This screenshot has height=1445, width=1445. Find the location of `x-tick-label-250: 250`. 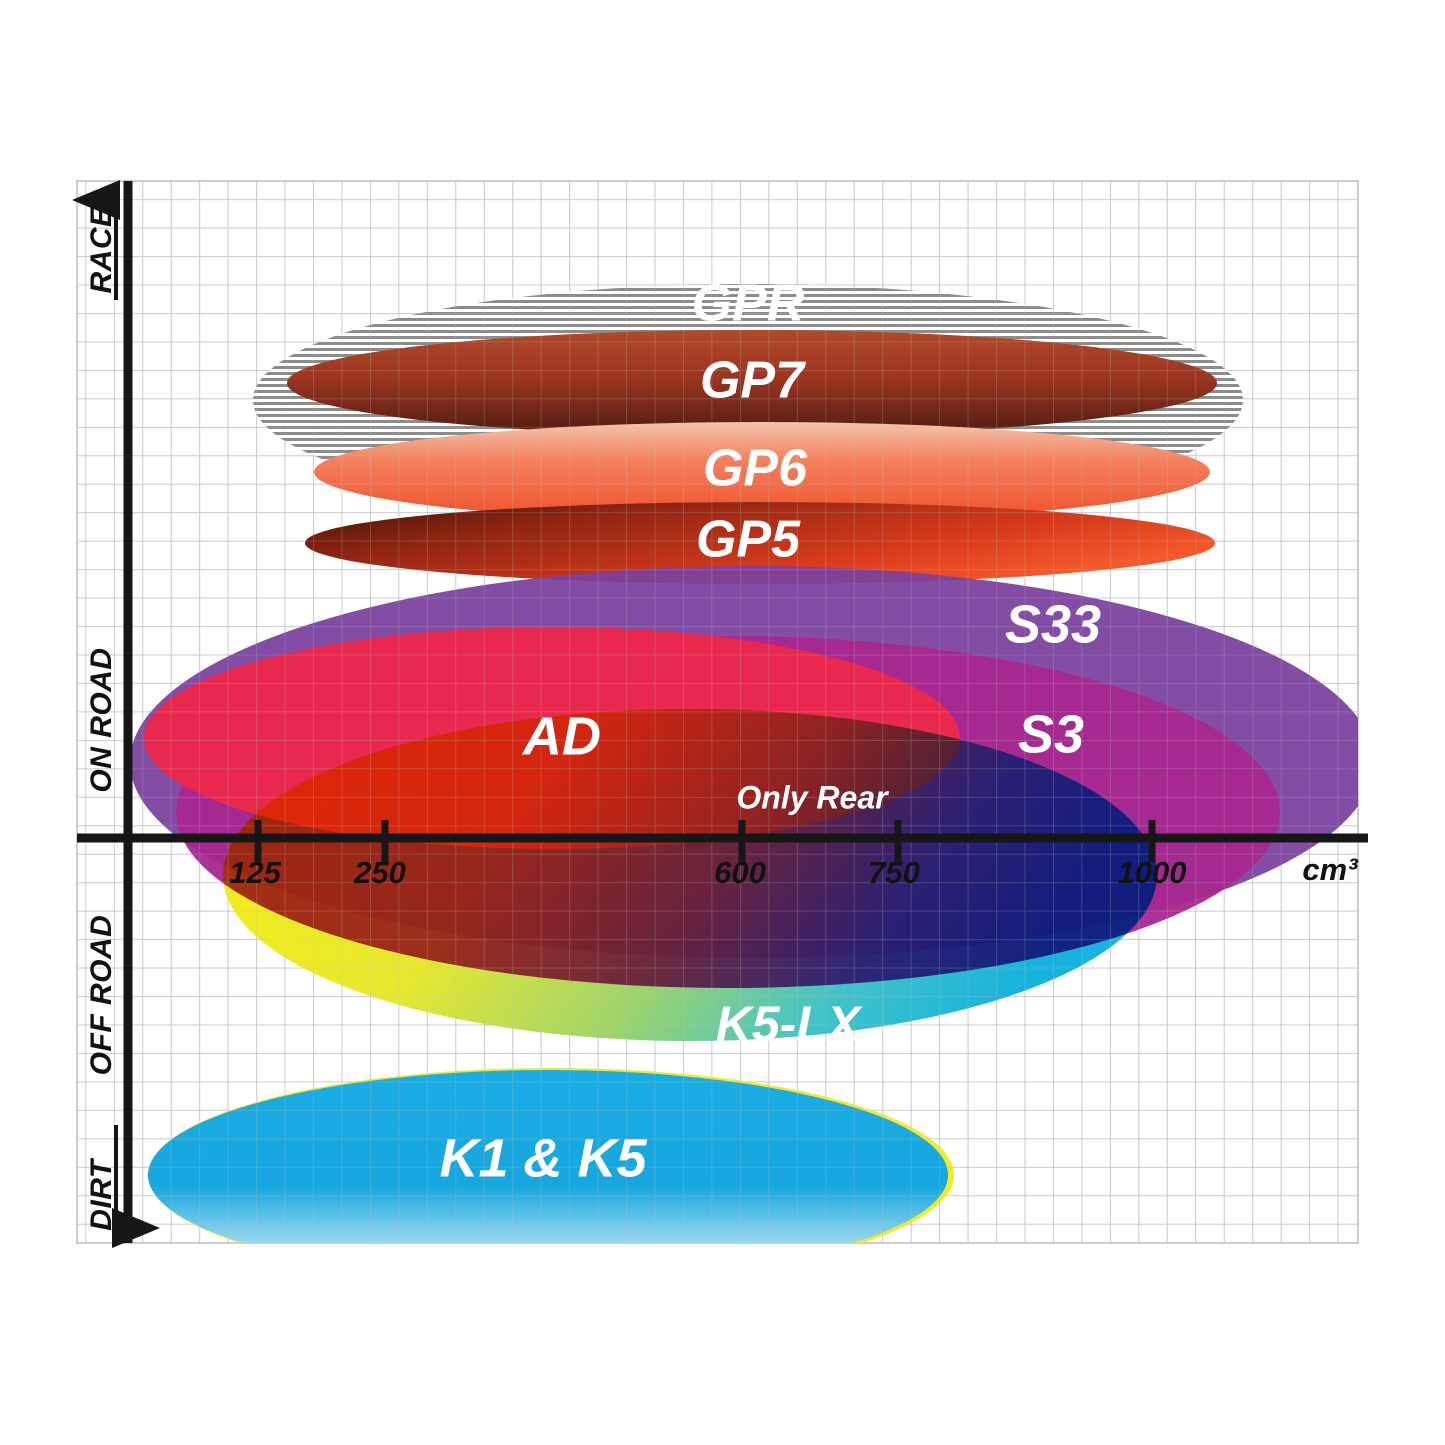

x-tick-label-250: 250 is located at coordinates (379, 872).